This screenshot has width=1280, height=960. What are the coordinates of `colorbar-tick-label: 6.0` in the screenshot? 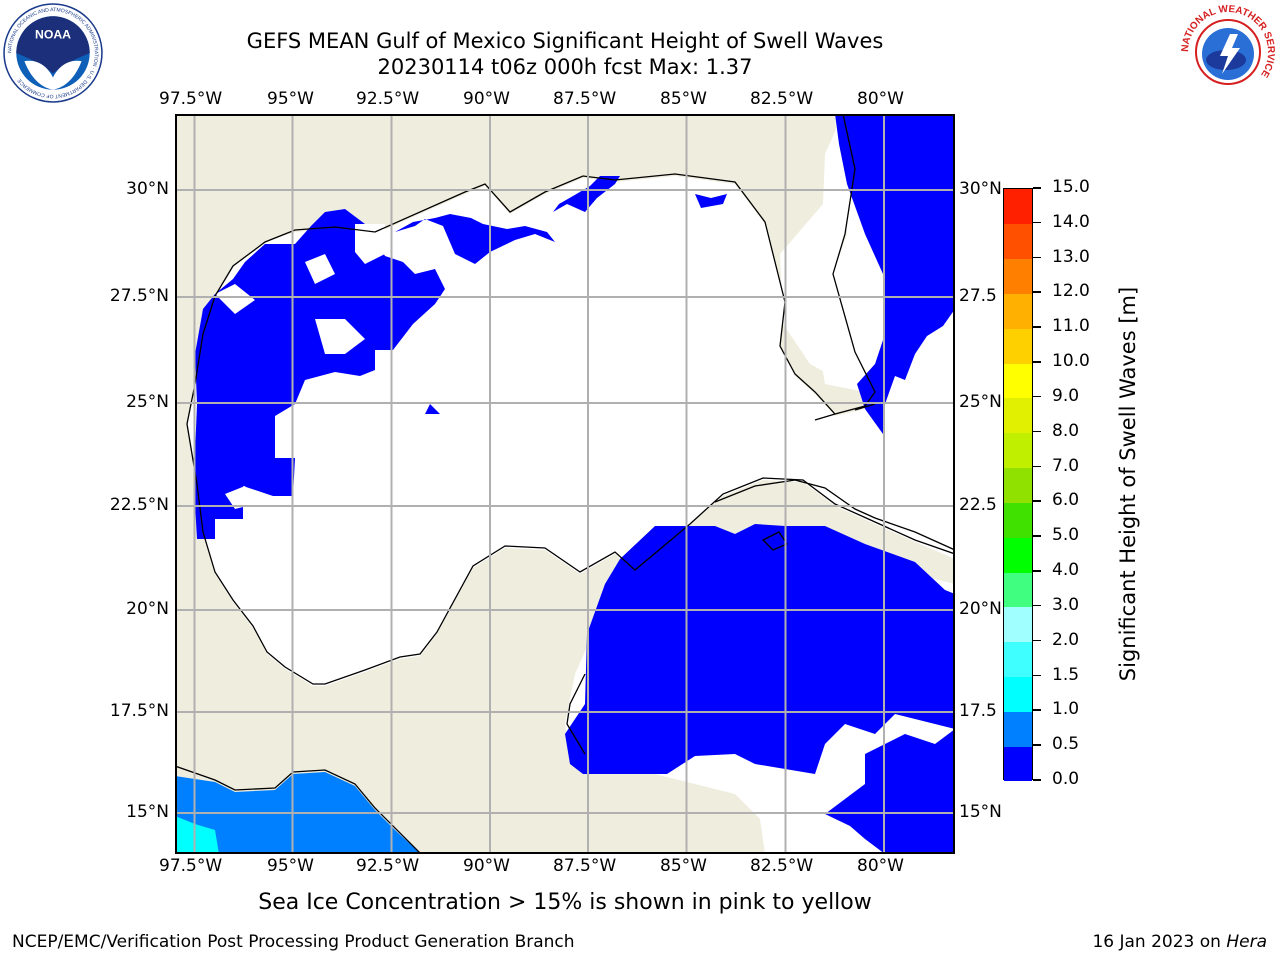 It's located at (1066, 500).